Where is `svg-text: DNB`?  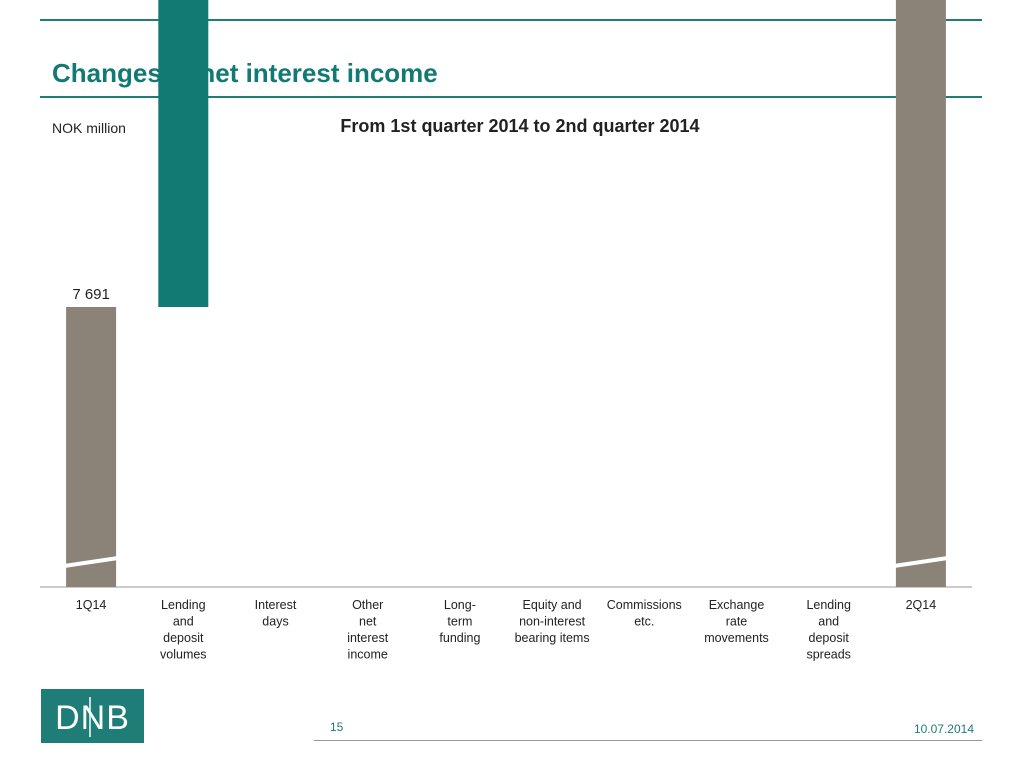 svg-text: DNB is located at coordinates (92, 718).